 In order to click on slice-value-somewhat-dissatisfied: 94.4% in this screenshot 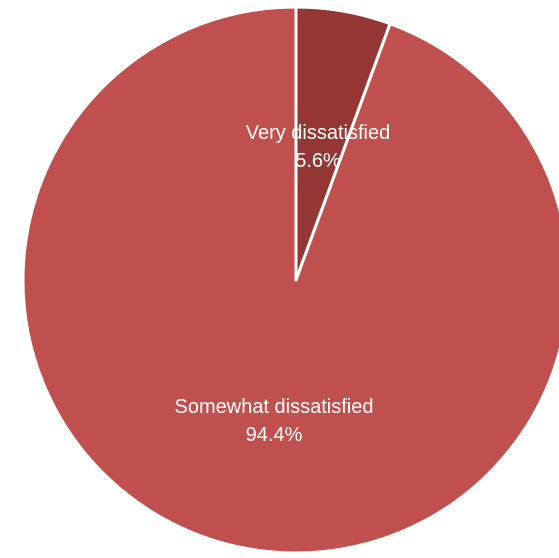, I will do `click(274, 435)`.